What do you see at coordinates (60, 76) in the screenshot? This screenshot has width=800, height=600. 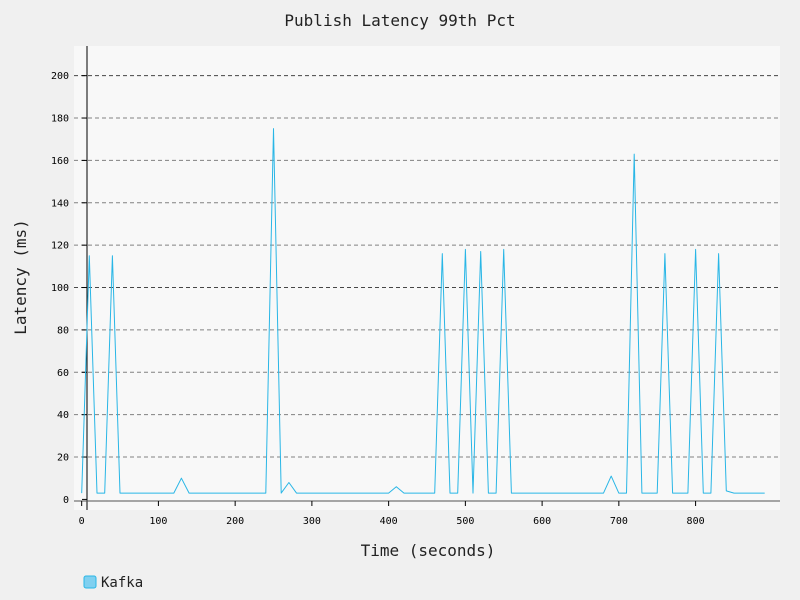 I see `y-tick-label: 200` at bounding box center [60, 76].